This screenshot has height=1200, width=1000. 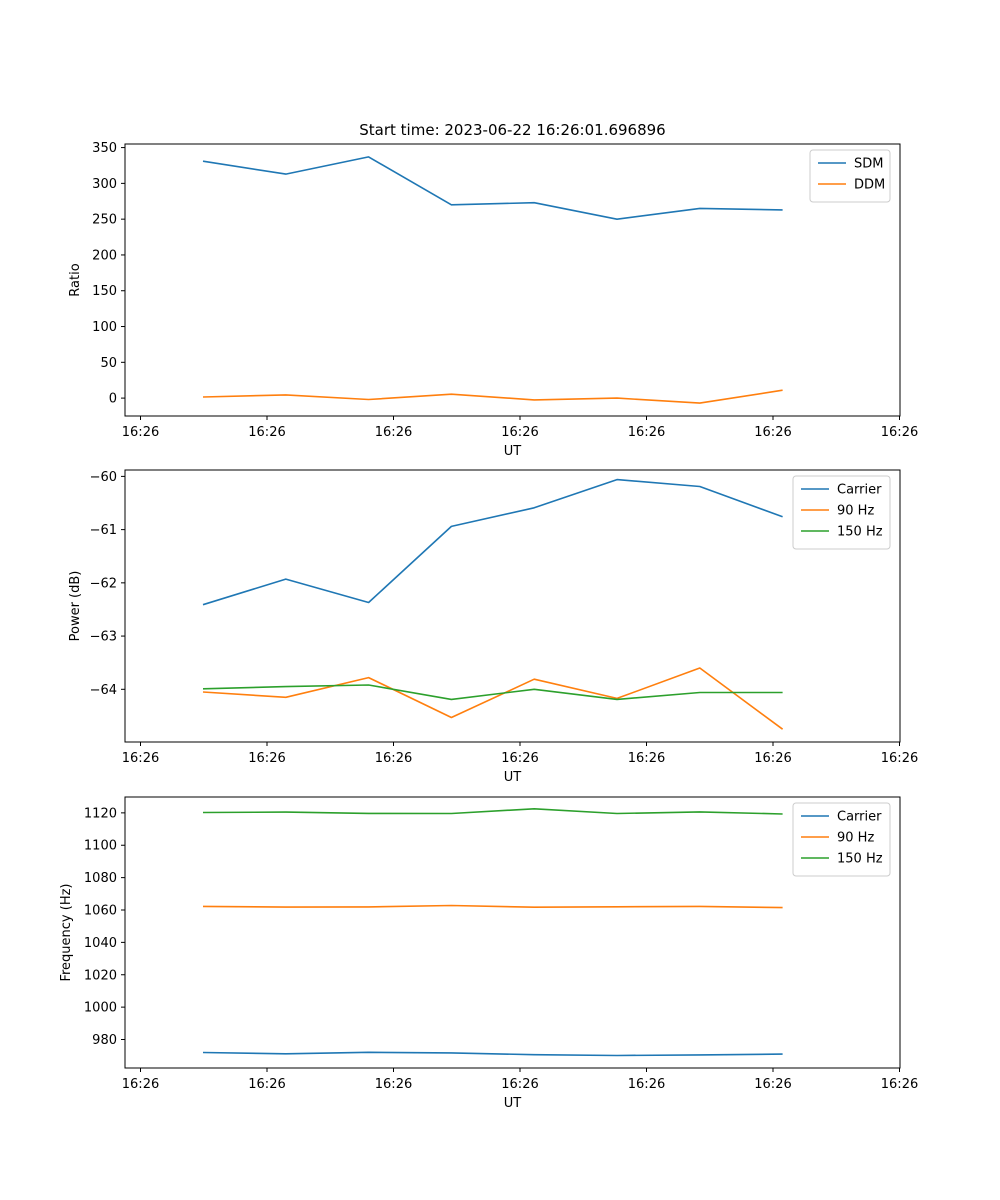 What do you see at coordinates (100, 1008) in the screenshot?
I see `y-tick-label: 1000` at bounding box center [100, 1008].